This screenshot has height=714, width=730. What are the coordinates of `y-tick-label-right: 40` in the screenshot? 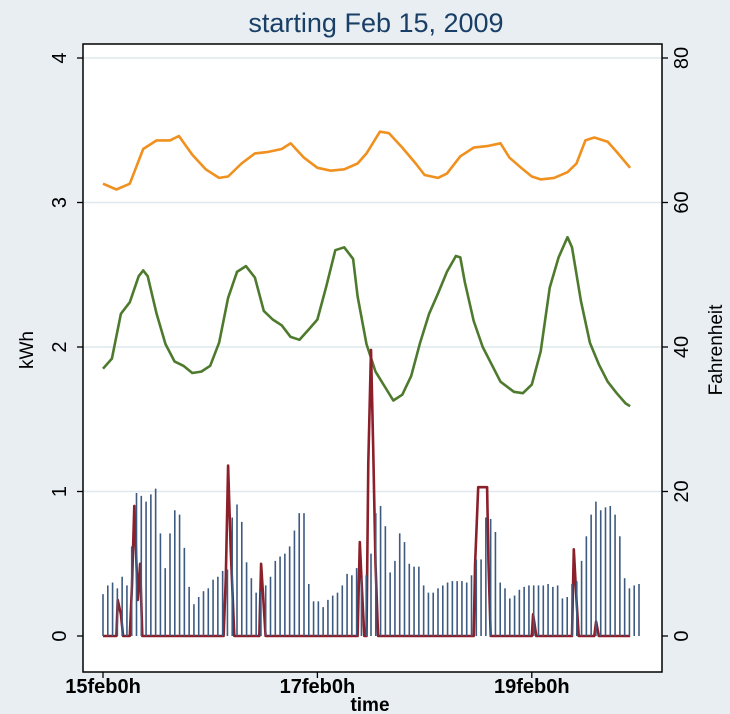 It's located at (682, 347).